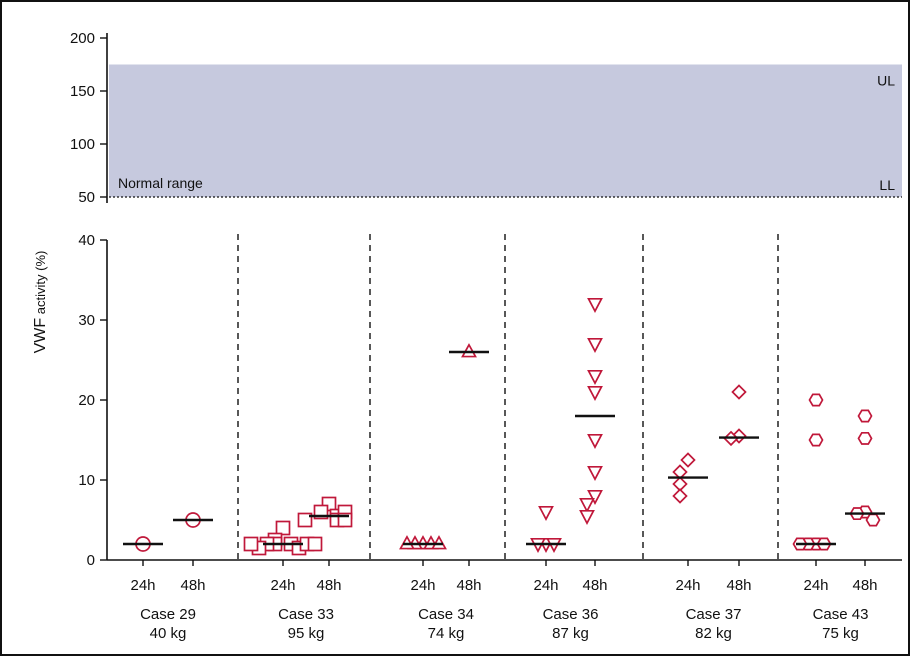 This screenshot has height=656, width=910. I want to click on weight-label: 87 kg, so click(570, 633).